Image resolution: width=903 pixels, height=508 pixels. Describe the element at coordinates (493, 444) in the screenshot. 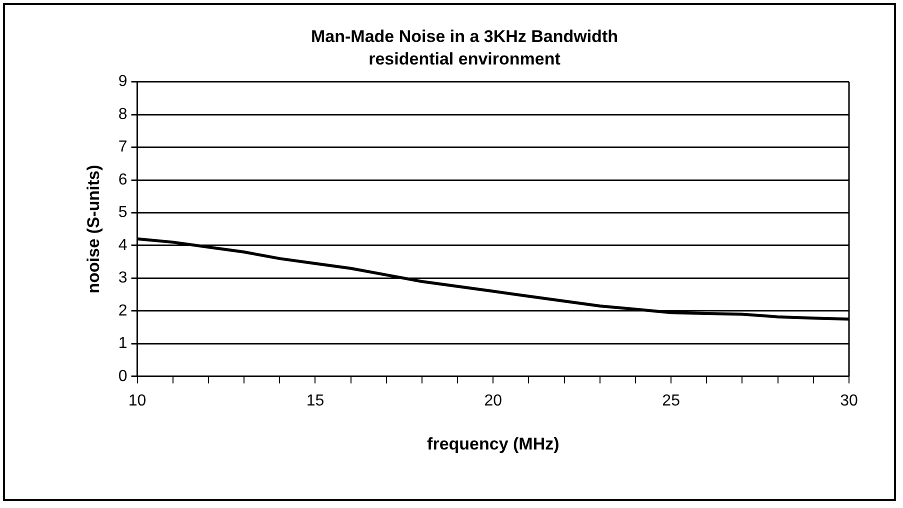

I see `x-axis-title: frequency (MHz)` at that location.